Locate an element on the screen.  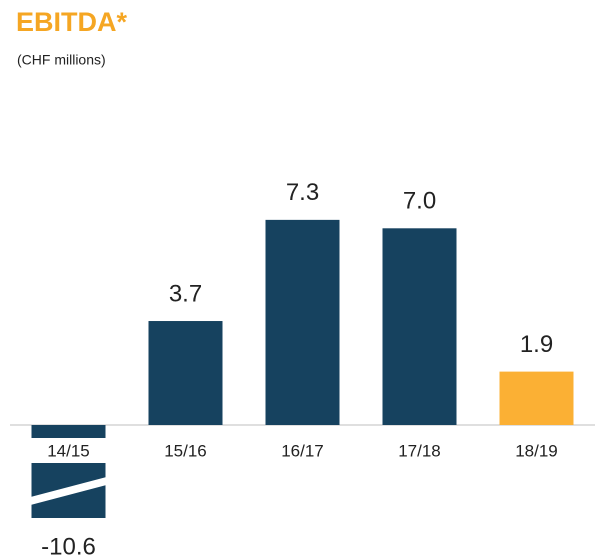
chart-title: EBITDA* is located at coordinates (71, 22).